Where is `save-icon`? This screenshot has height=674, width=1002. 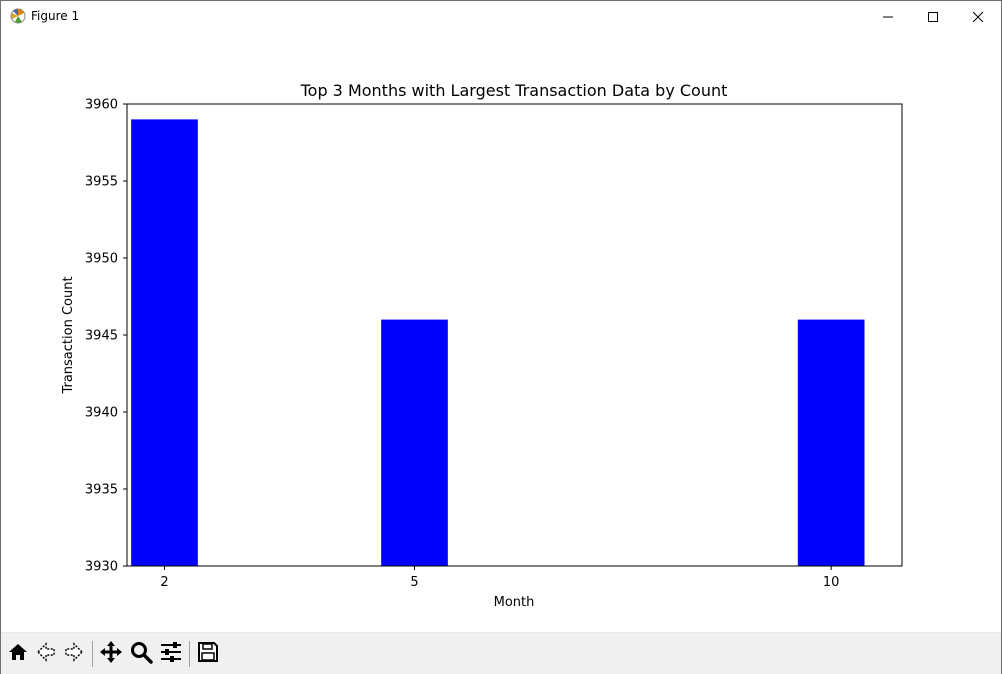
save-icon is located at coordinates (208, 654).